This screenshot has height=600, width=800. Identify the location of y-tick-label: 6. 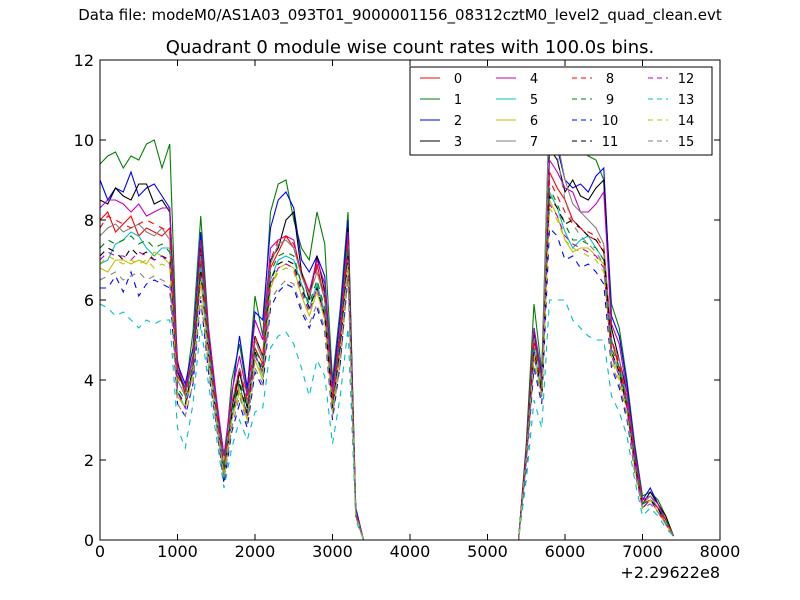
(89, 300).